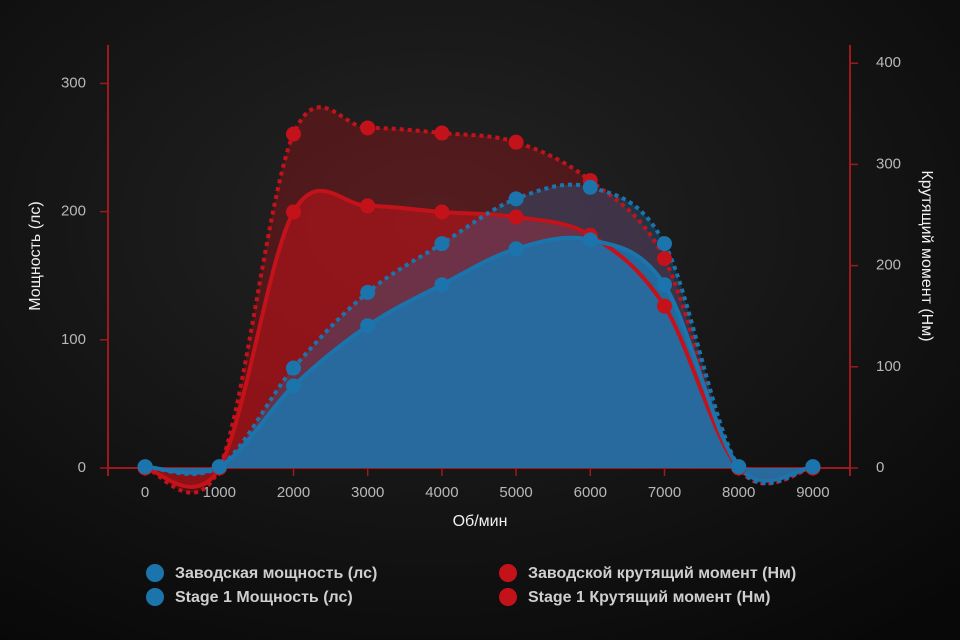 Image resolution: width=960 pixels, height=640 pixels. What do you see at coordinates (35, 255) in the screenshot?
I see `y-axis-label: Мощность (лс)` at bounding box center [35, 255].